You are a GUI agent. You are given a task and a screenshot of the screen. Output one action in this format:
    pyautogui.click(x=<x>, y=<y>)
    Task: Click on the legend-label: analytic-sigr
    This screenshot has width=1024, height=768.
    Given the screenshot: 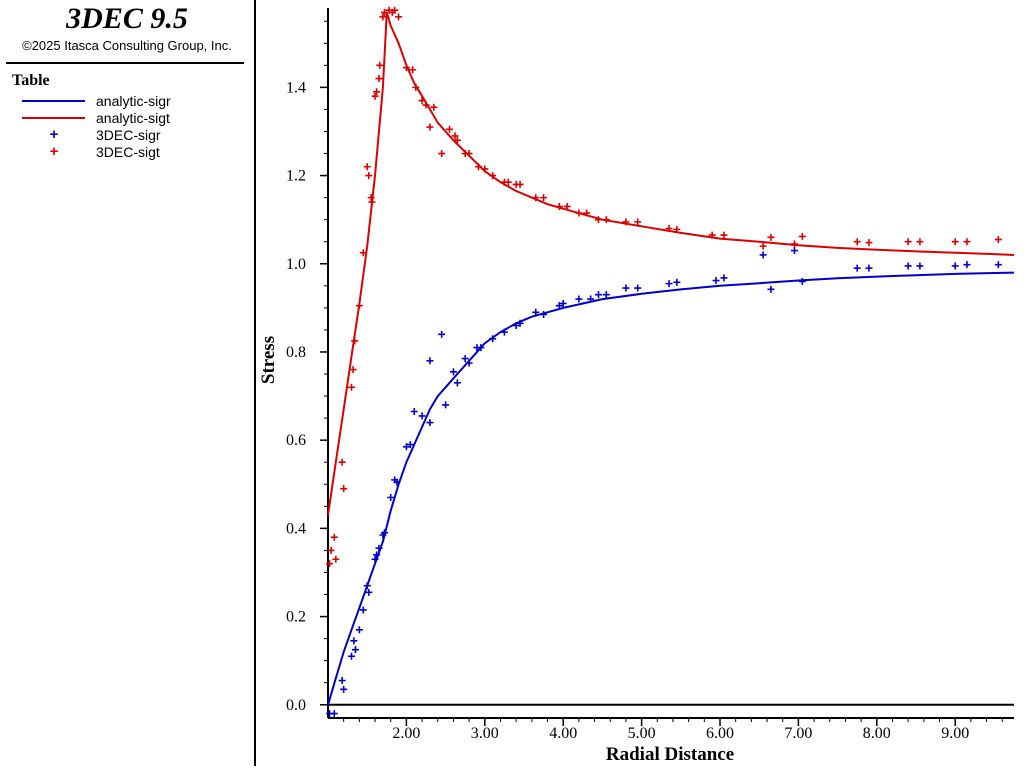 What is the action you would take?
    pyautogui.click(x=133, y=101)
    